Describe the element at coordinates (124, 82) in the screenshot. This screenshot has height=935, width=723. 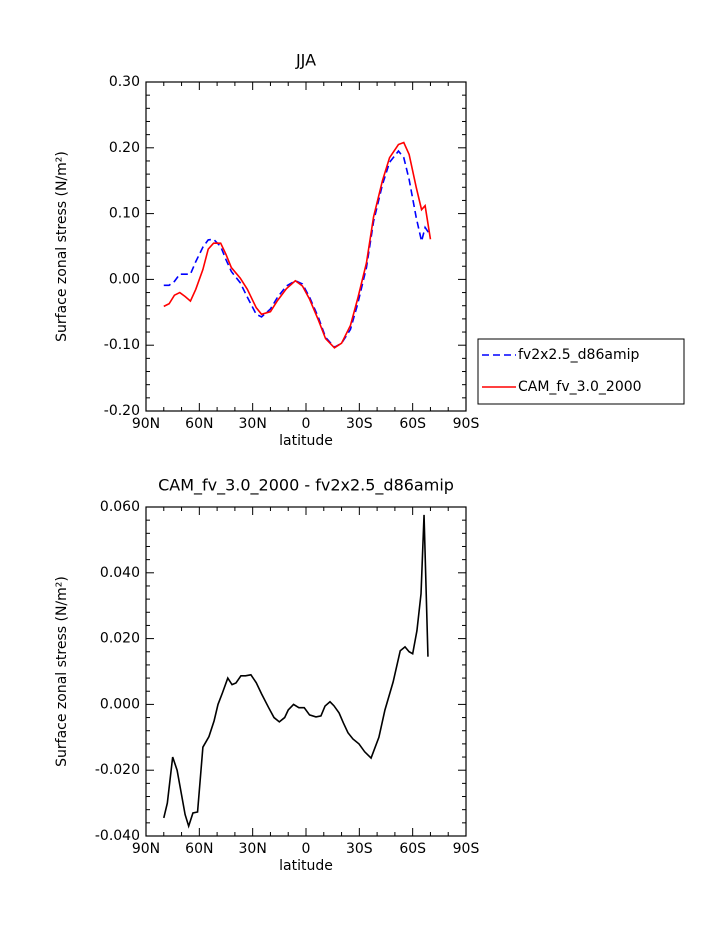
I see `y-tick-label: 0.30` at that location.